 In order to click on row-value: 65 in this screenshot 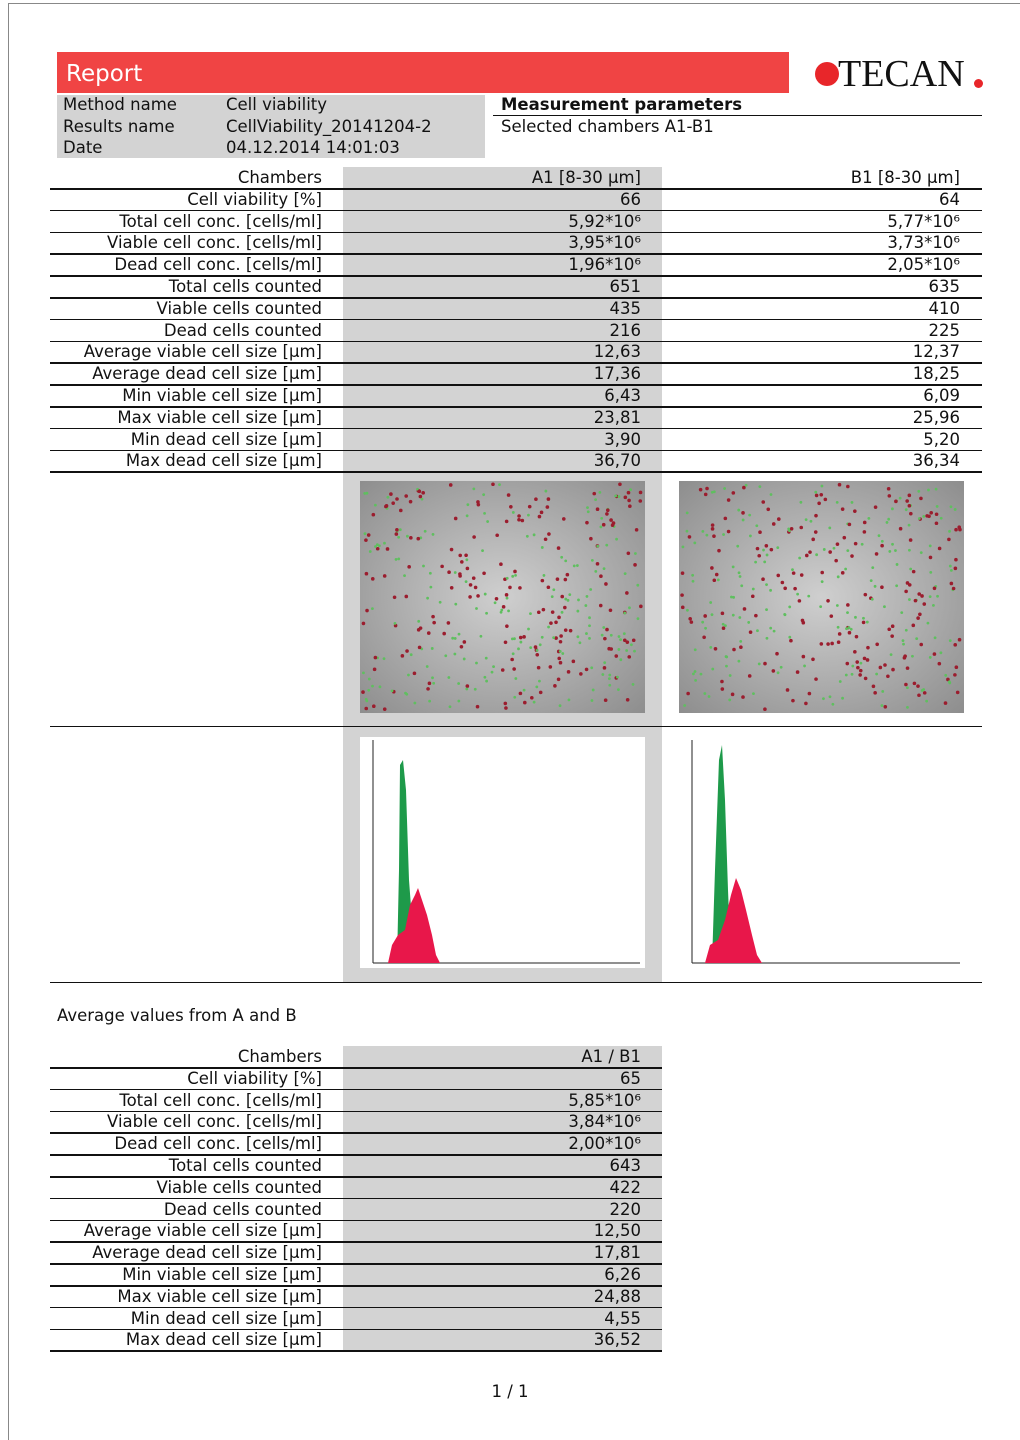, I will do `click(630, 1078)`.